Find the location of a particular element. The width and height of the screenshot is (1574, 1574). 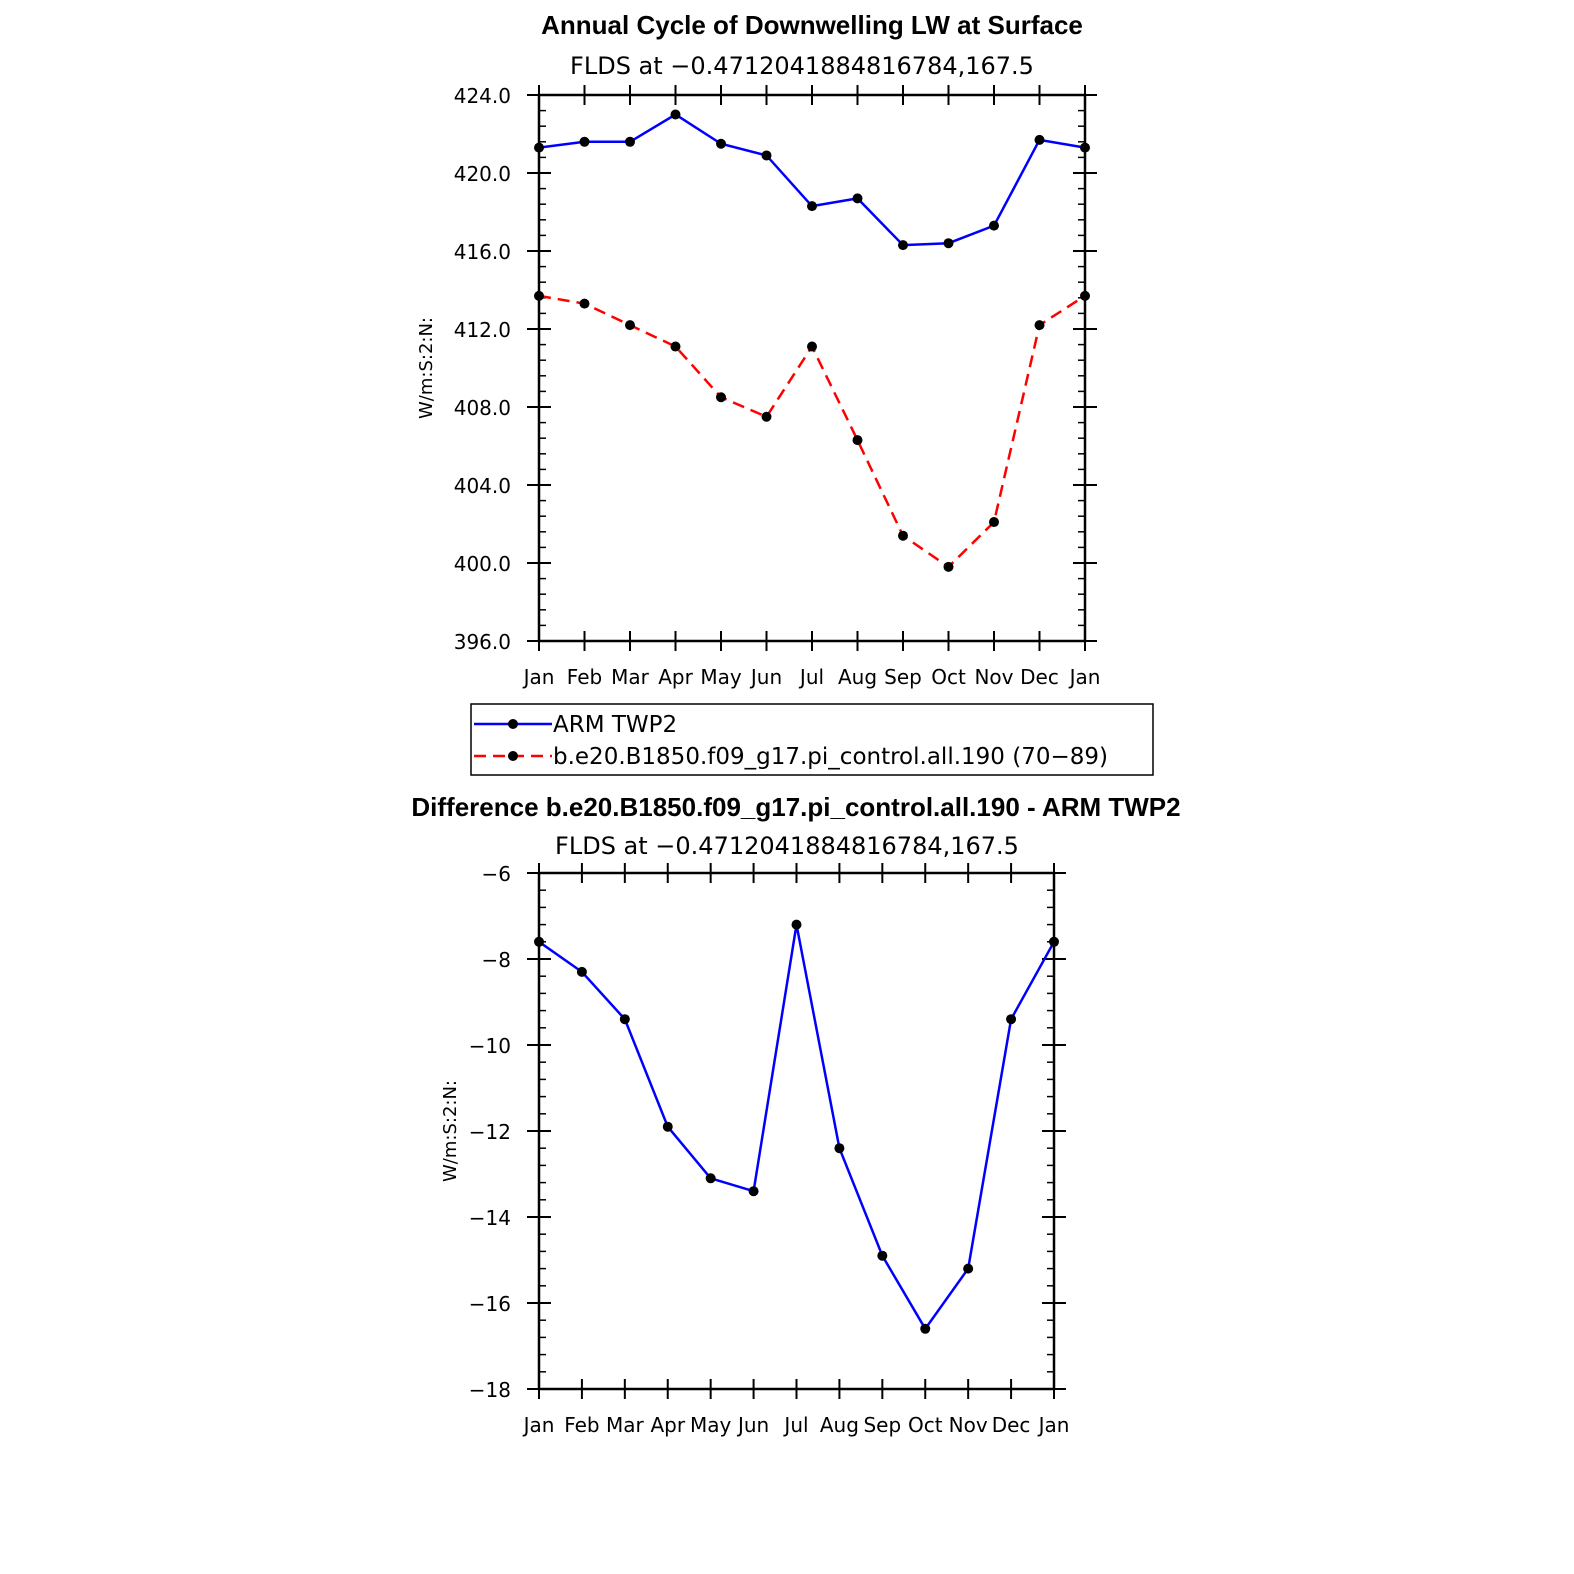

chart2-xtick-label: Mar is located at coordinates (625, 1425).